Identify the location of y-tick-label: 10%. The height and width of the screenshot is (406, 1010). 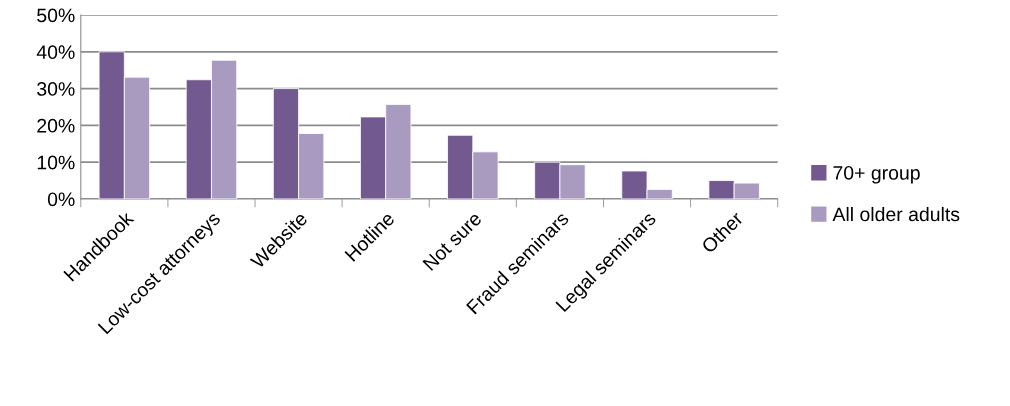
(56, 162).